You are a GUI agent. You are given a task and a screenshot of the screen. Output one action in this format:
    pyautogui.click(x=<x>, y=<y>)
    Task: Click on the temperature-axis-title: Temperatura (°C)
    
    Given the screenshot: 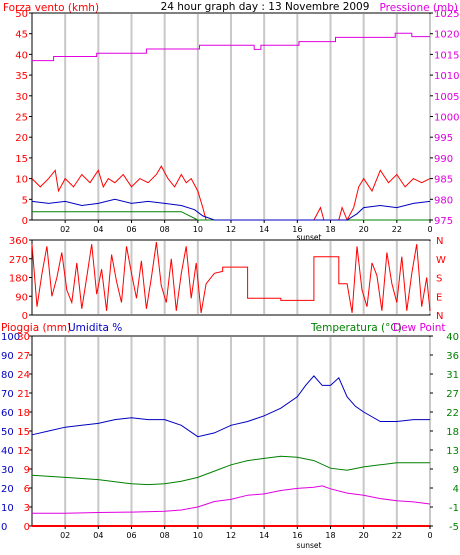 What is the action you would take?
    pyautogui.click(x=356, y=328)
    